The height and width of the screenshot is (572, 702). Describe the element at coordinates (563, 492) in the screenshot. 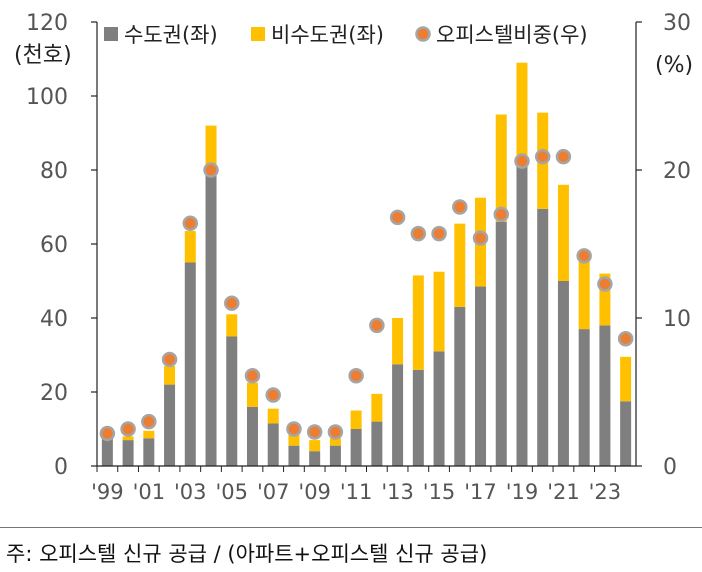

I see `x-tick-label: '21` at that location.